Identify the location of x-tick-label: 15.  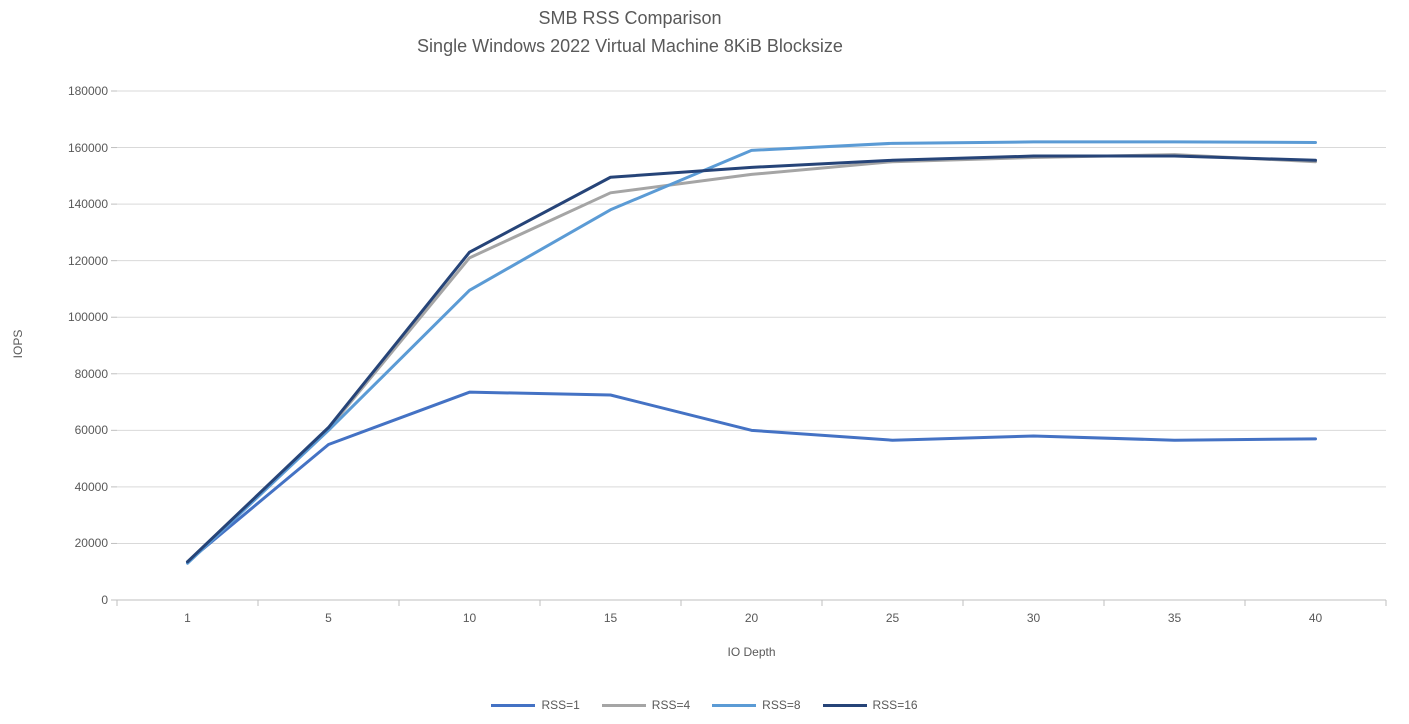
(610, 618).